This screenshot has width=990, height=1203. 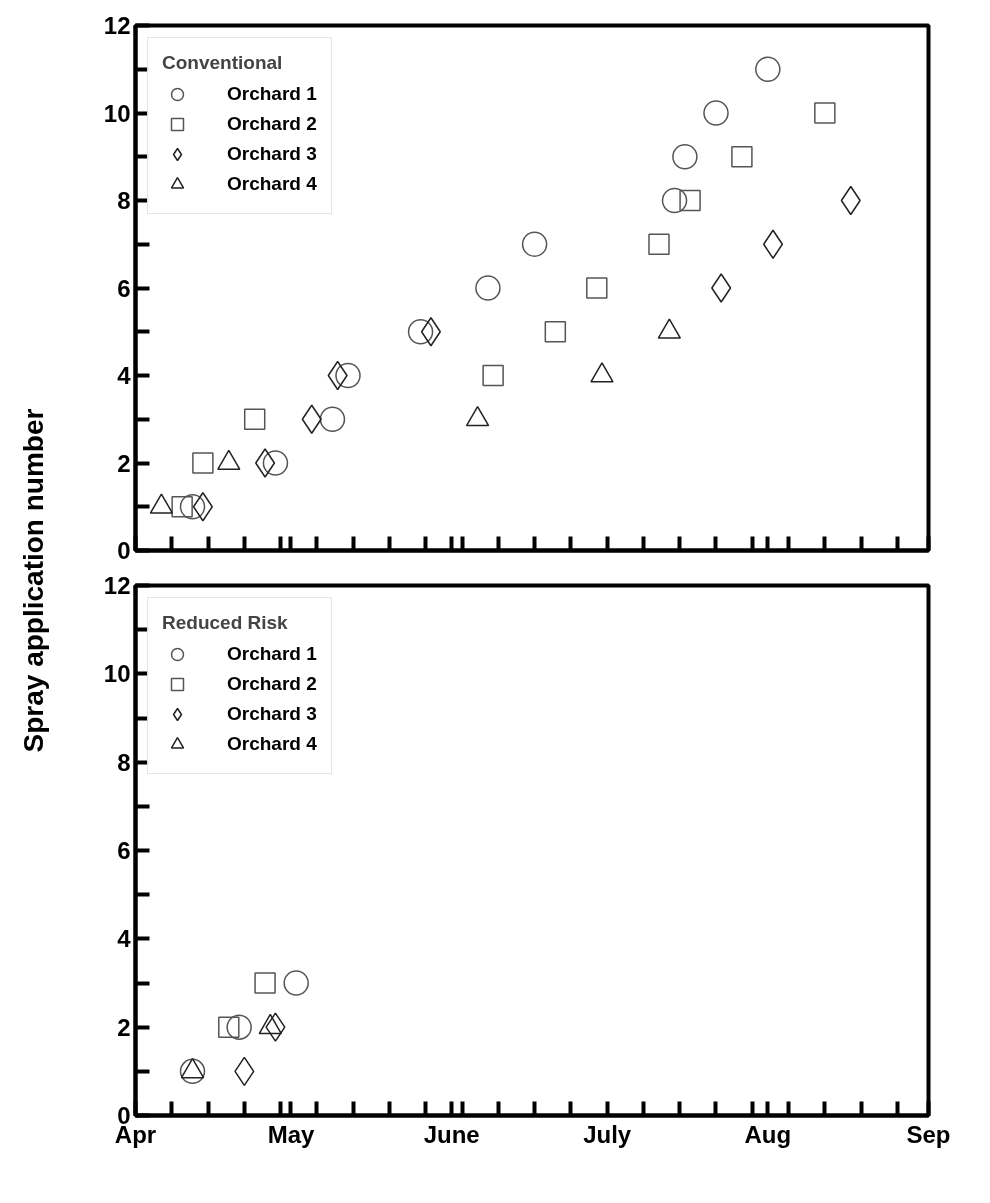 I want to click on y-tick-label: 0, so click(x=124, y=550).